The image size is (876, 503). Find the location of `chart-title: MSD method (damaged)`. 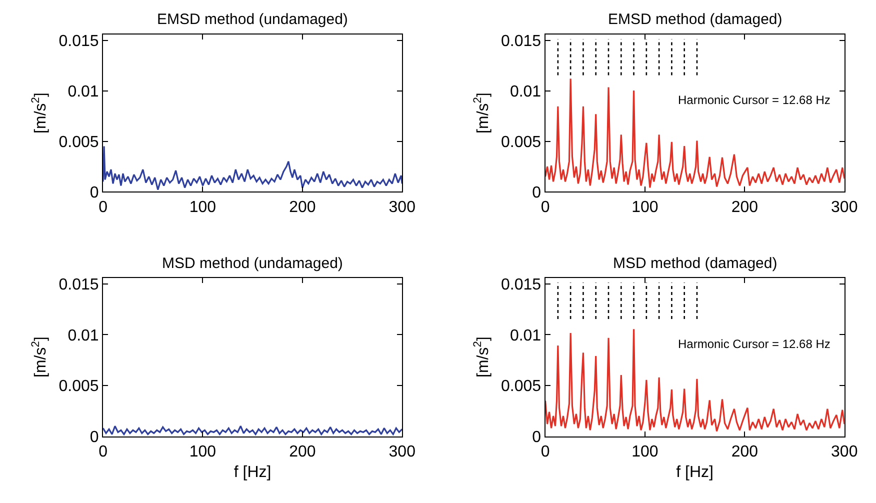

chart-title: MSD method (damaged) is located at coordinates (695, 263).